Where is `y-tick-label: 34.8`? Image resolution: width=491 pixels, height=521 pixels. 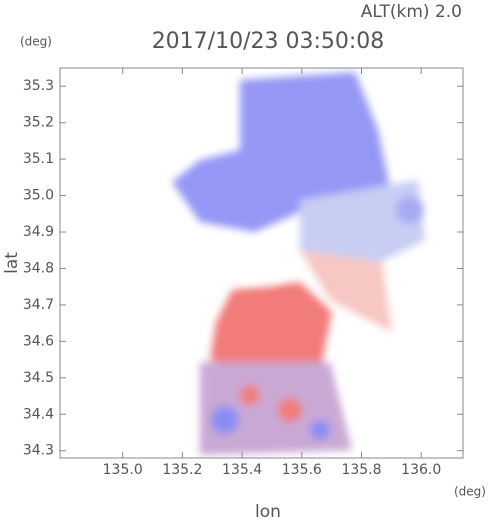 y-tick-label: 34.8 is located at coordinates (38, 268).